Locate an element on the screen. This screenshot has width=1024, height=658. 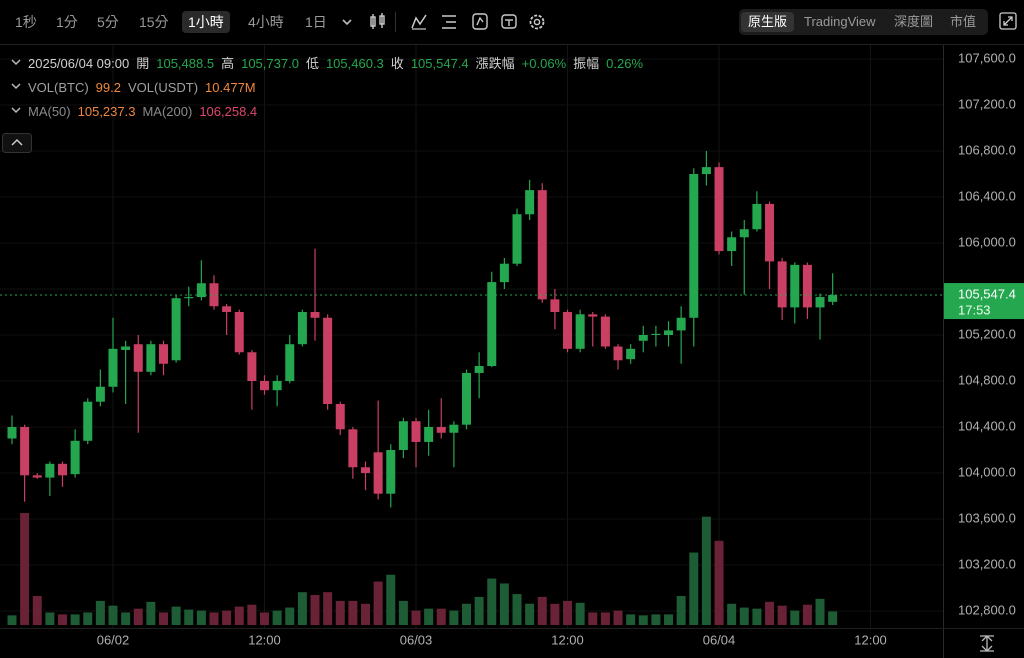
countdown-label: 17:53 is located at coordinates (974, 309).